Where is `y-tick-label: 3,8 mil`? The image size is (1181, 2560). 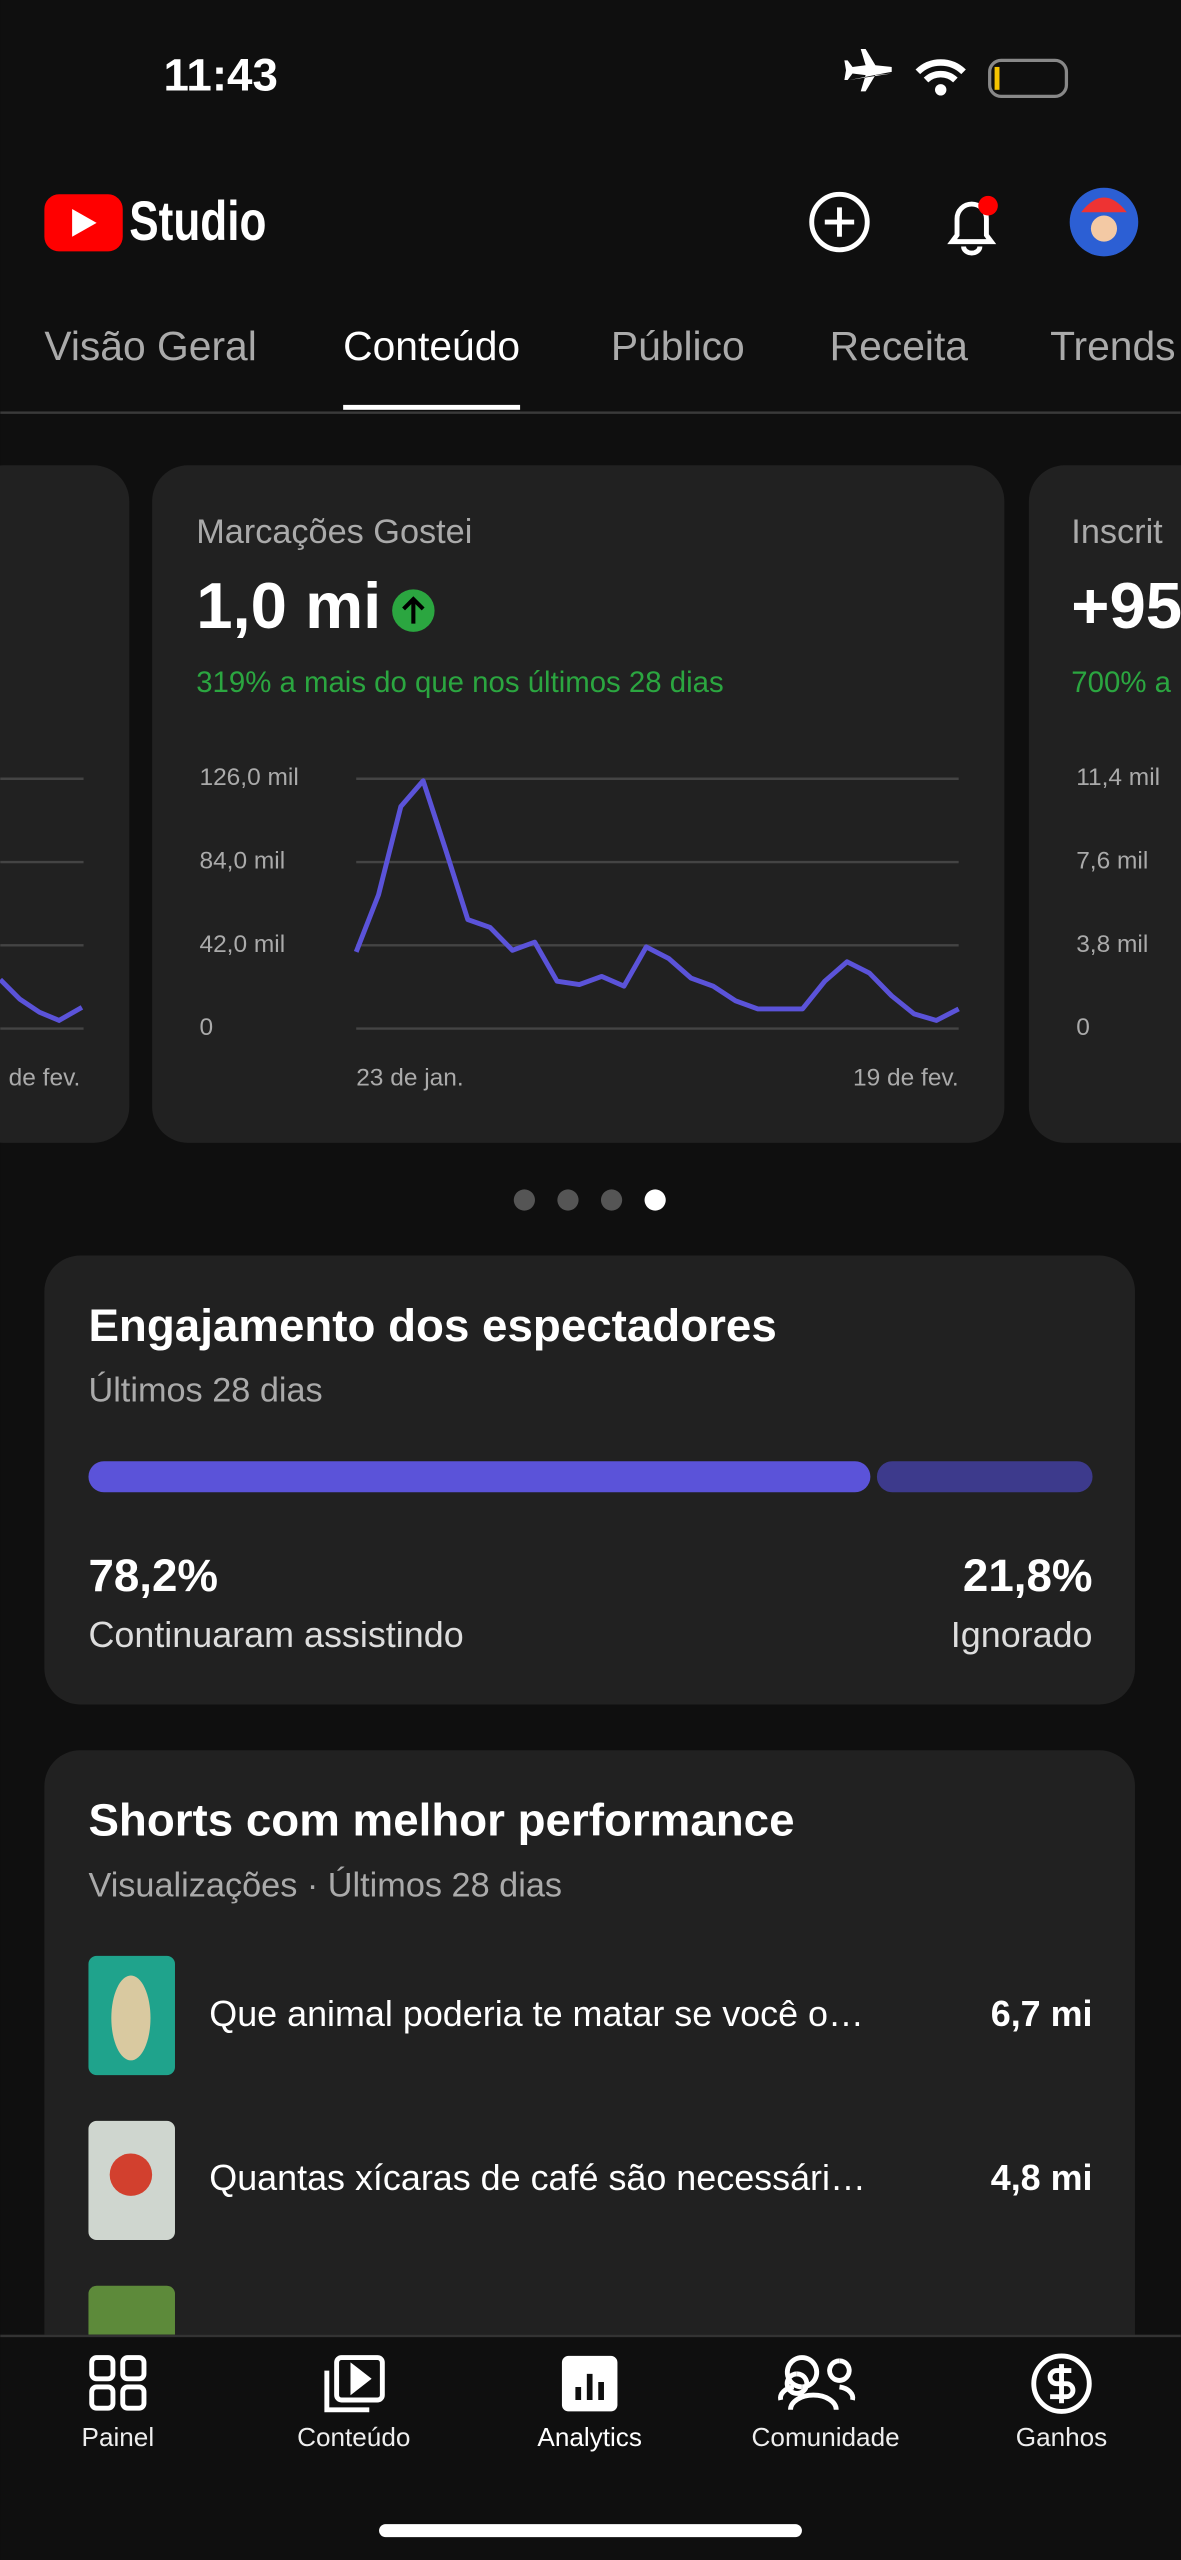 y-tick-label: 3,8 mil is located at coordinates (1112, 944).